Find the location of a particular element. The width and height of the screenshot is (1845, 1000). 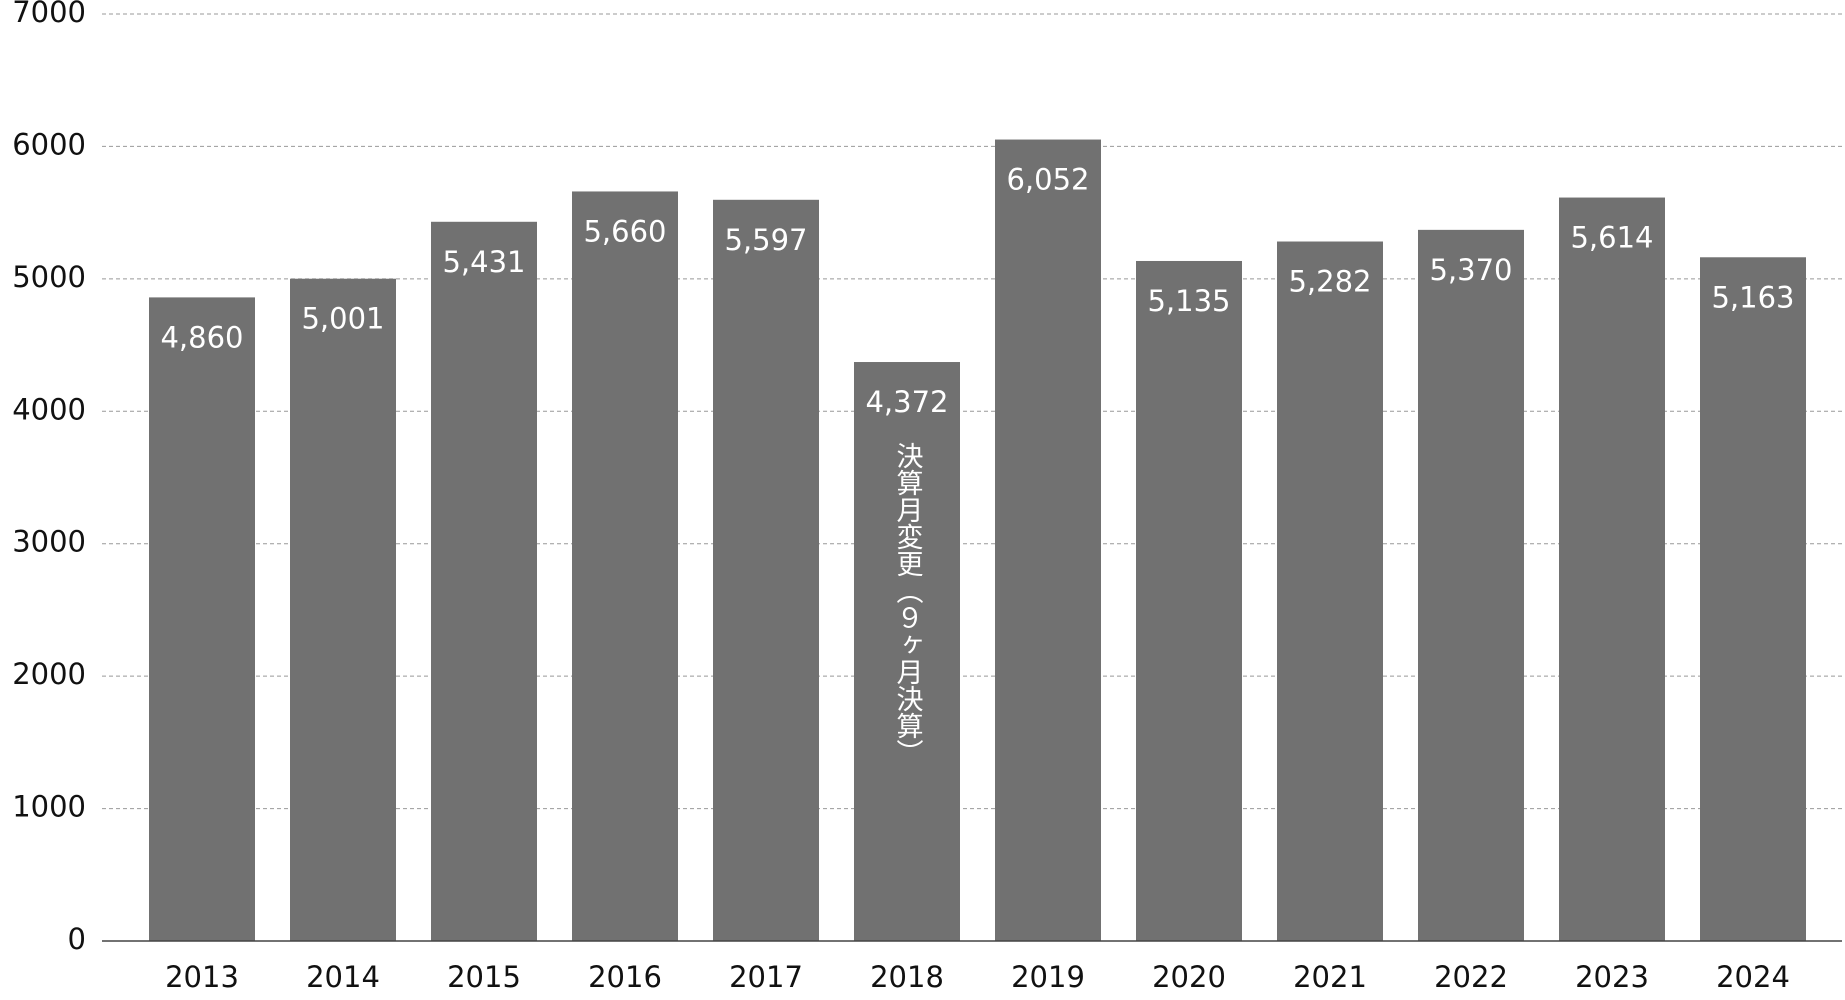

x-tick-label: 2022 is located at coordinates (1471, 977).